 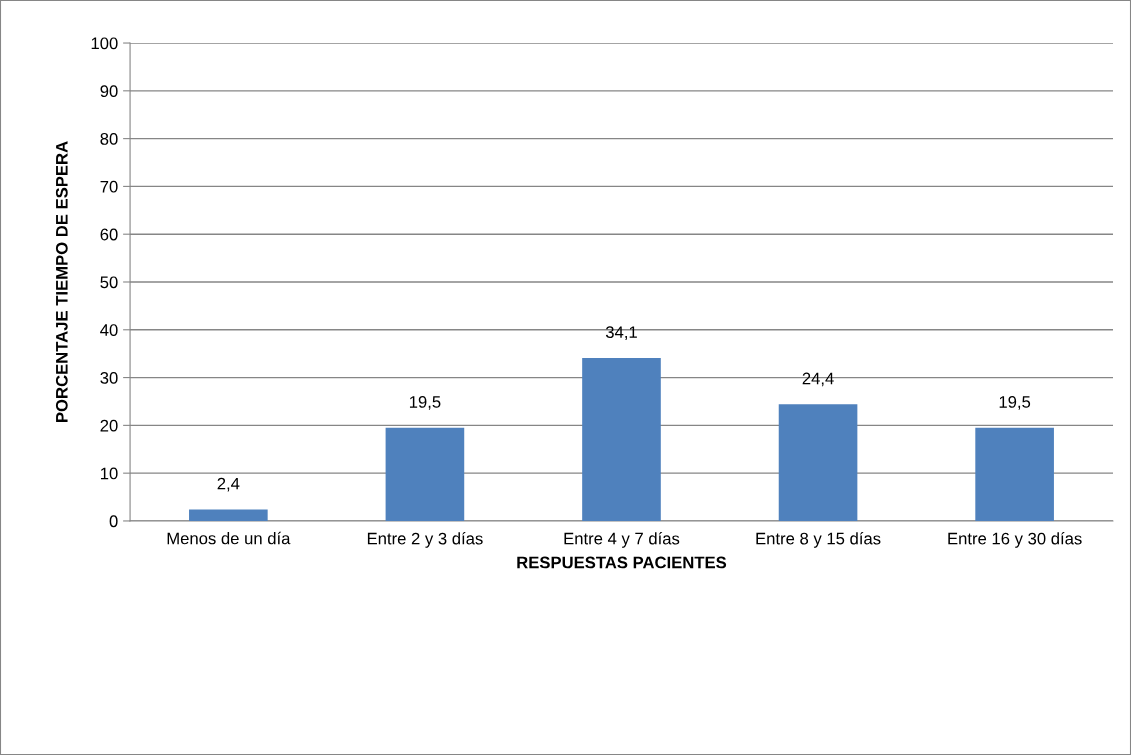 I want to click on y-tick-label: 90, so click(x=109, y=91).